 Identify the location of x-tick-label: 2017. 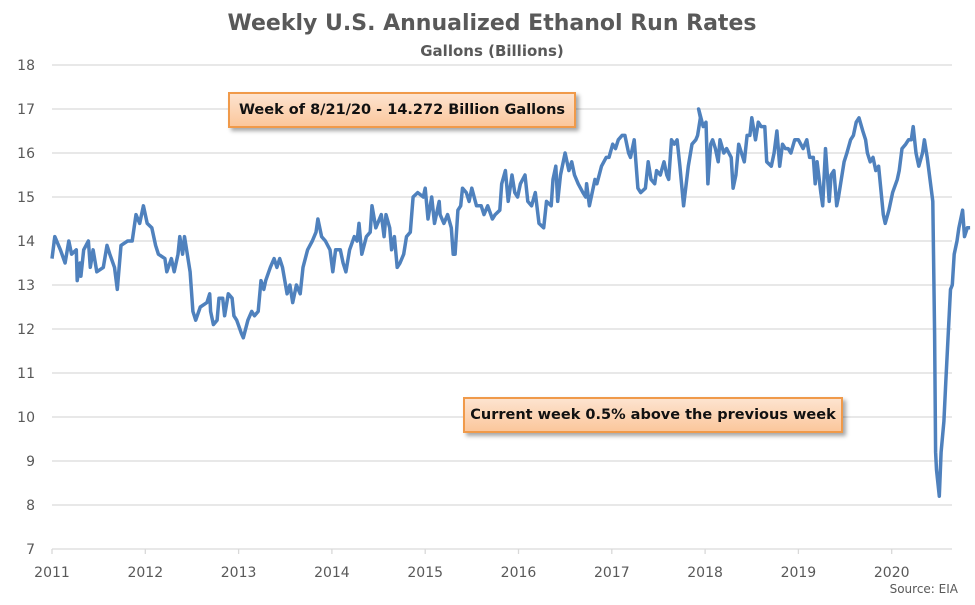
(612, 573).